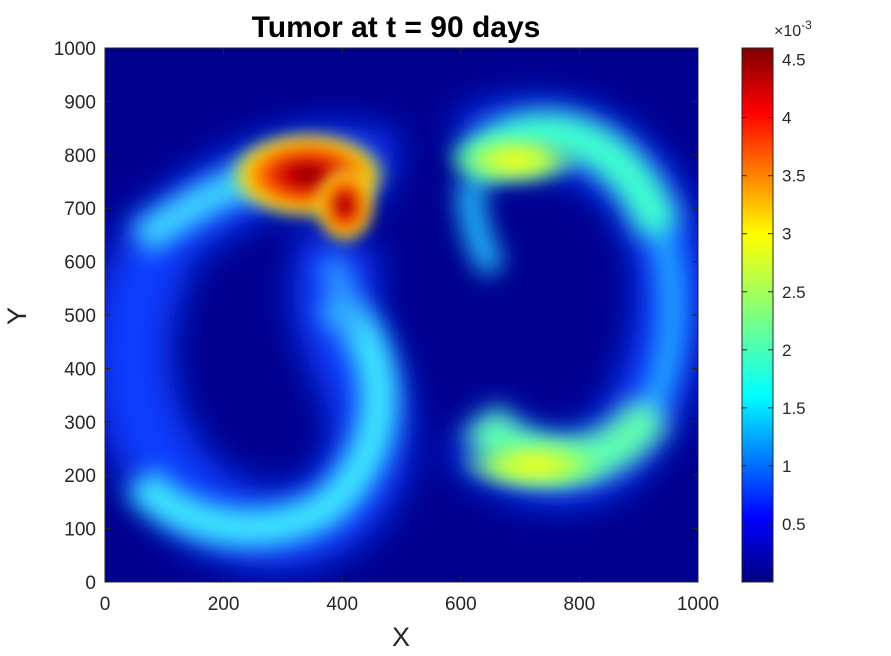  I want to click on colorbar-tick-label: 3.5, so click(794, 176).